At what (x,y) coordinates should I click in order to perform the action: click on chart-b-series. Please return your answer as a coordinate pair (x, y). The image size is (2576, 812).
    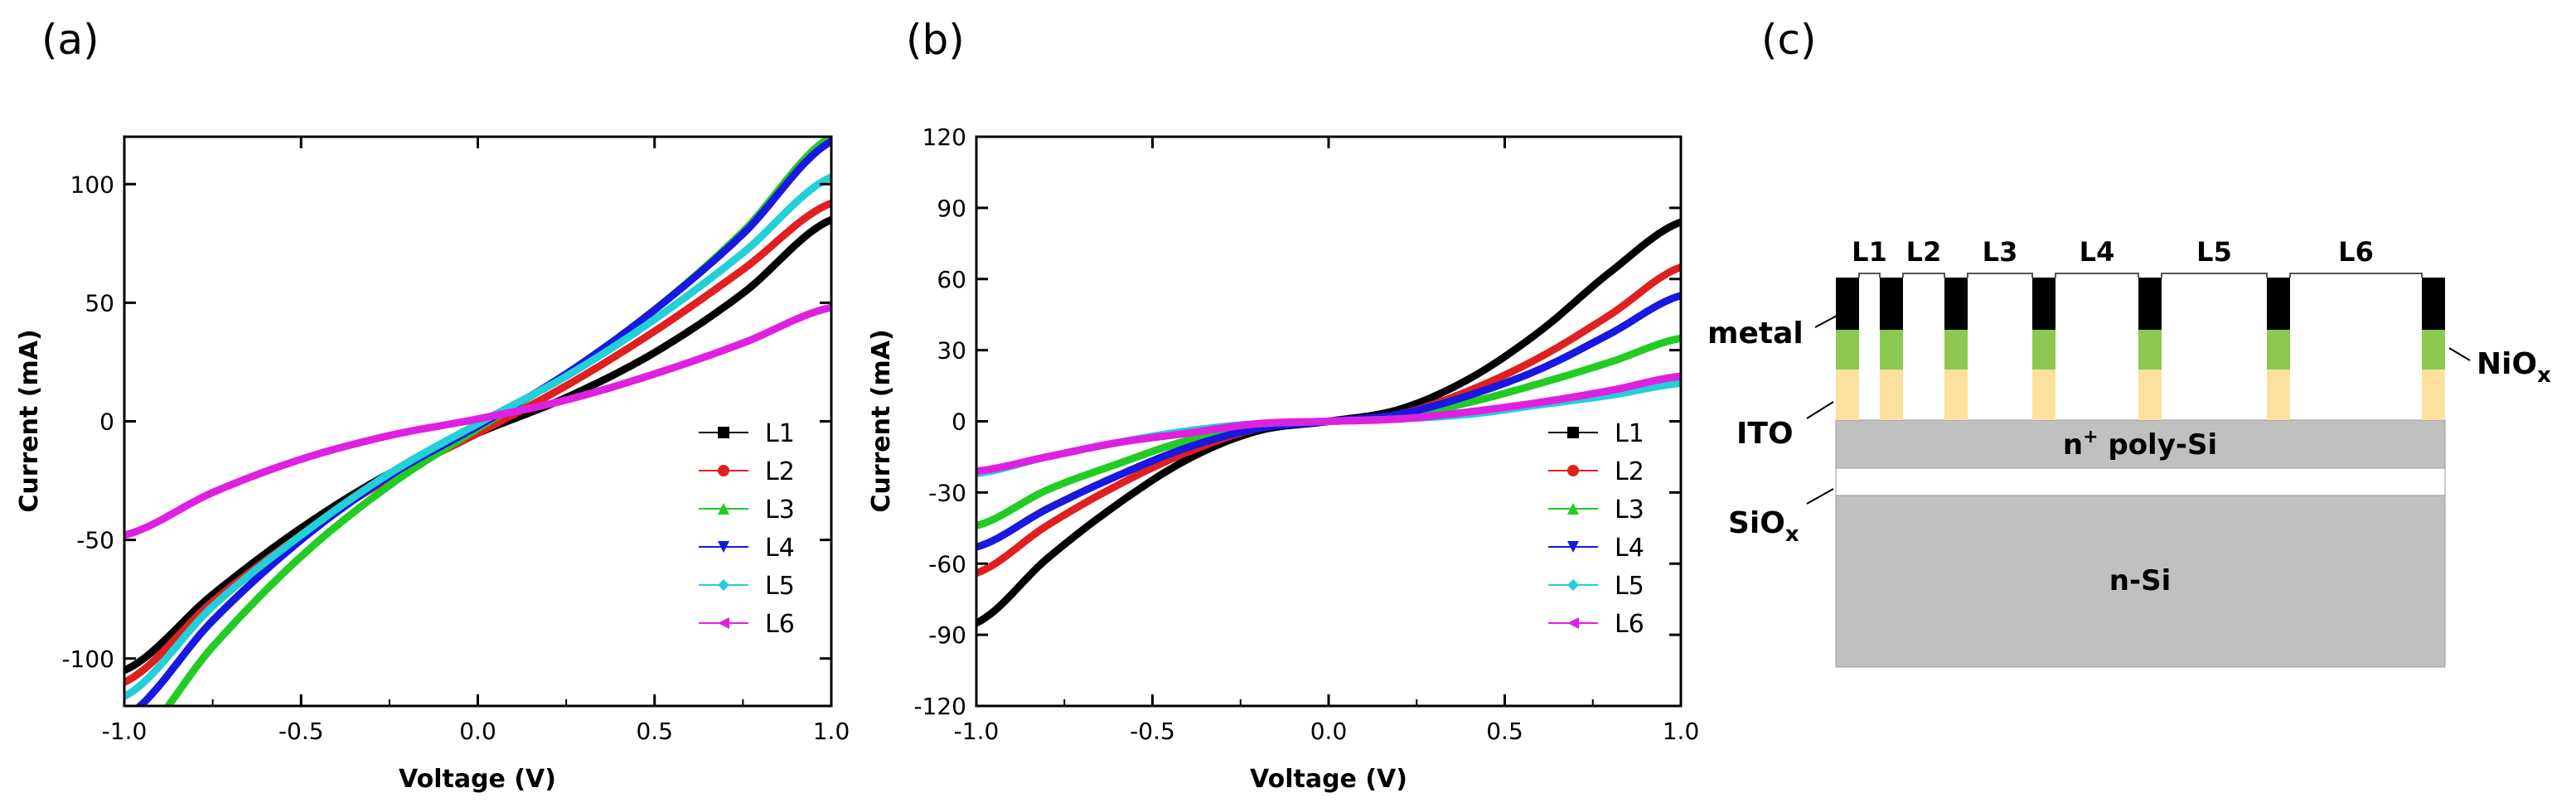
    Looking at the image, I should click on (1328, 422).